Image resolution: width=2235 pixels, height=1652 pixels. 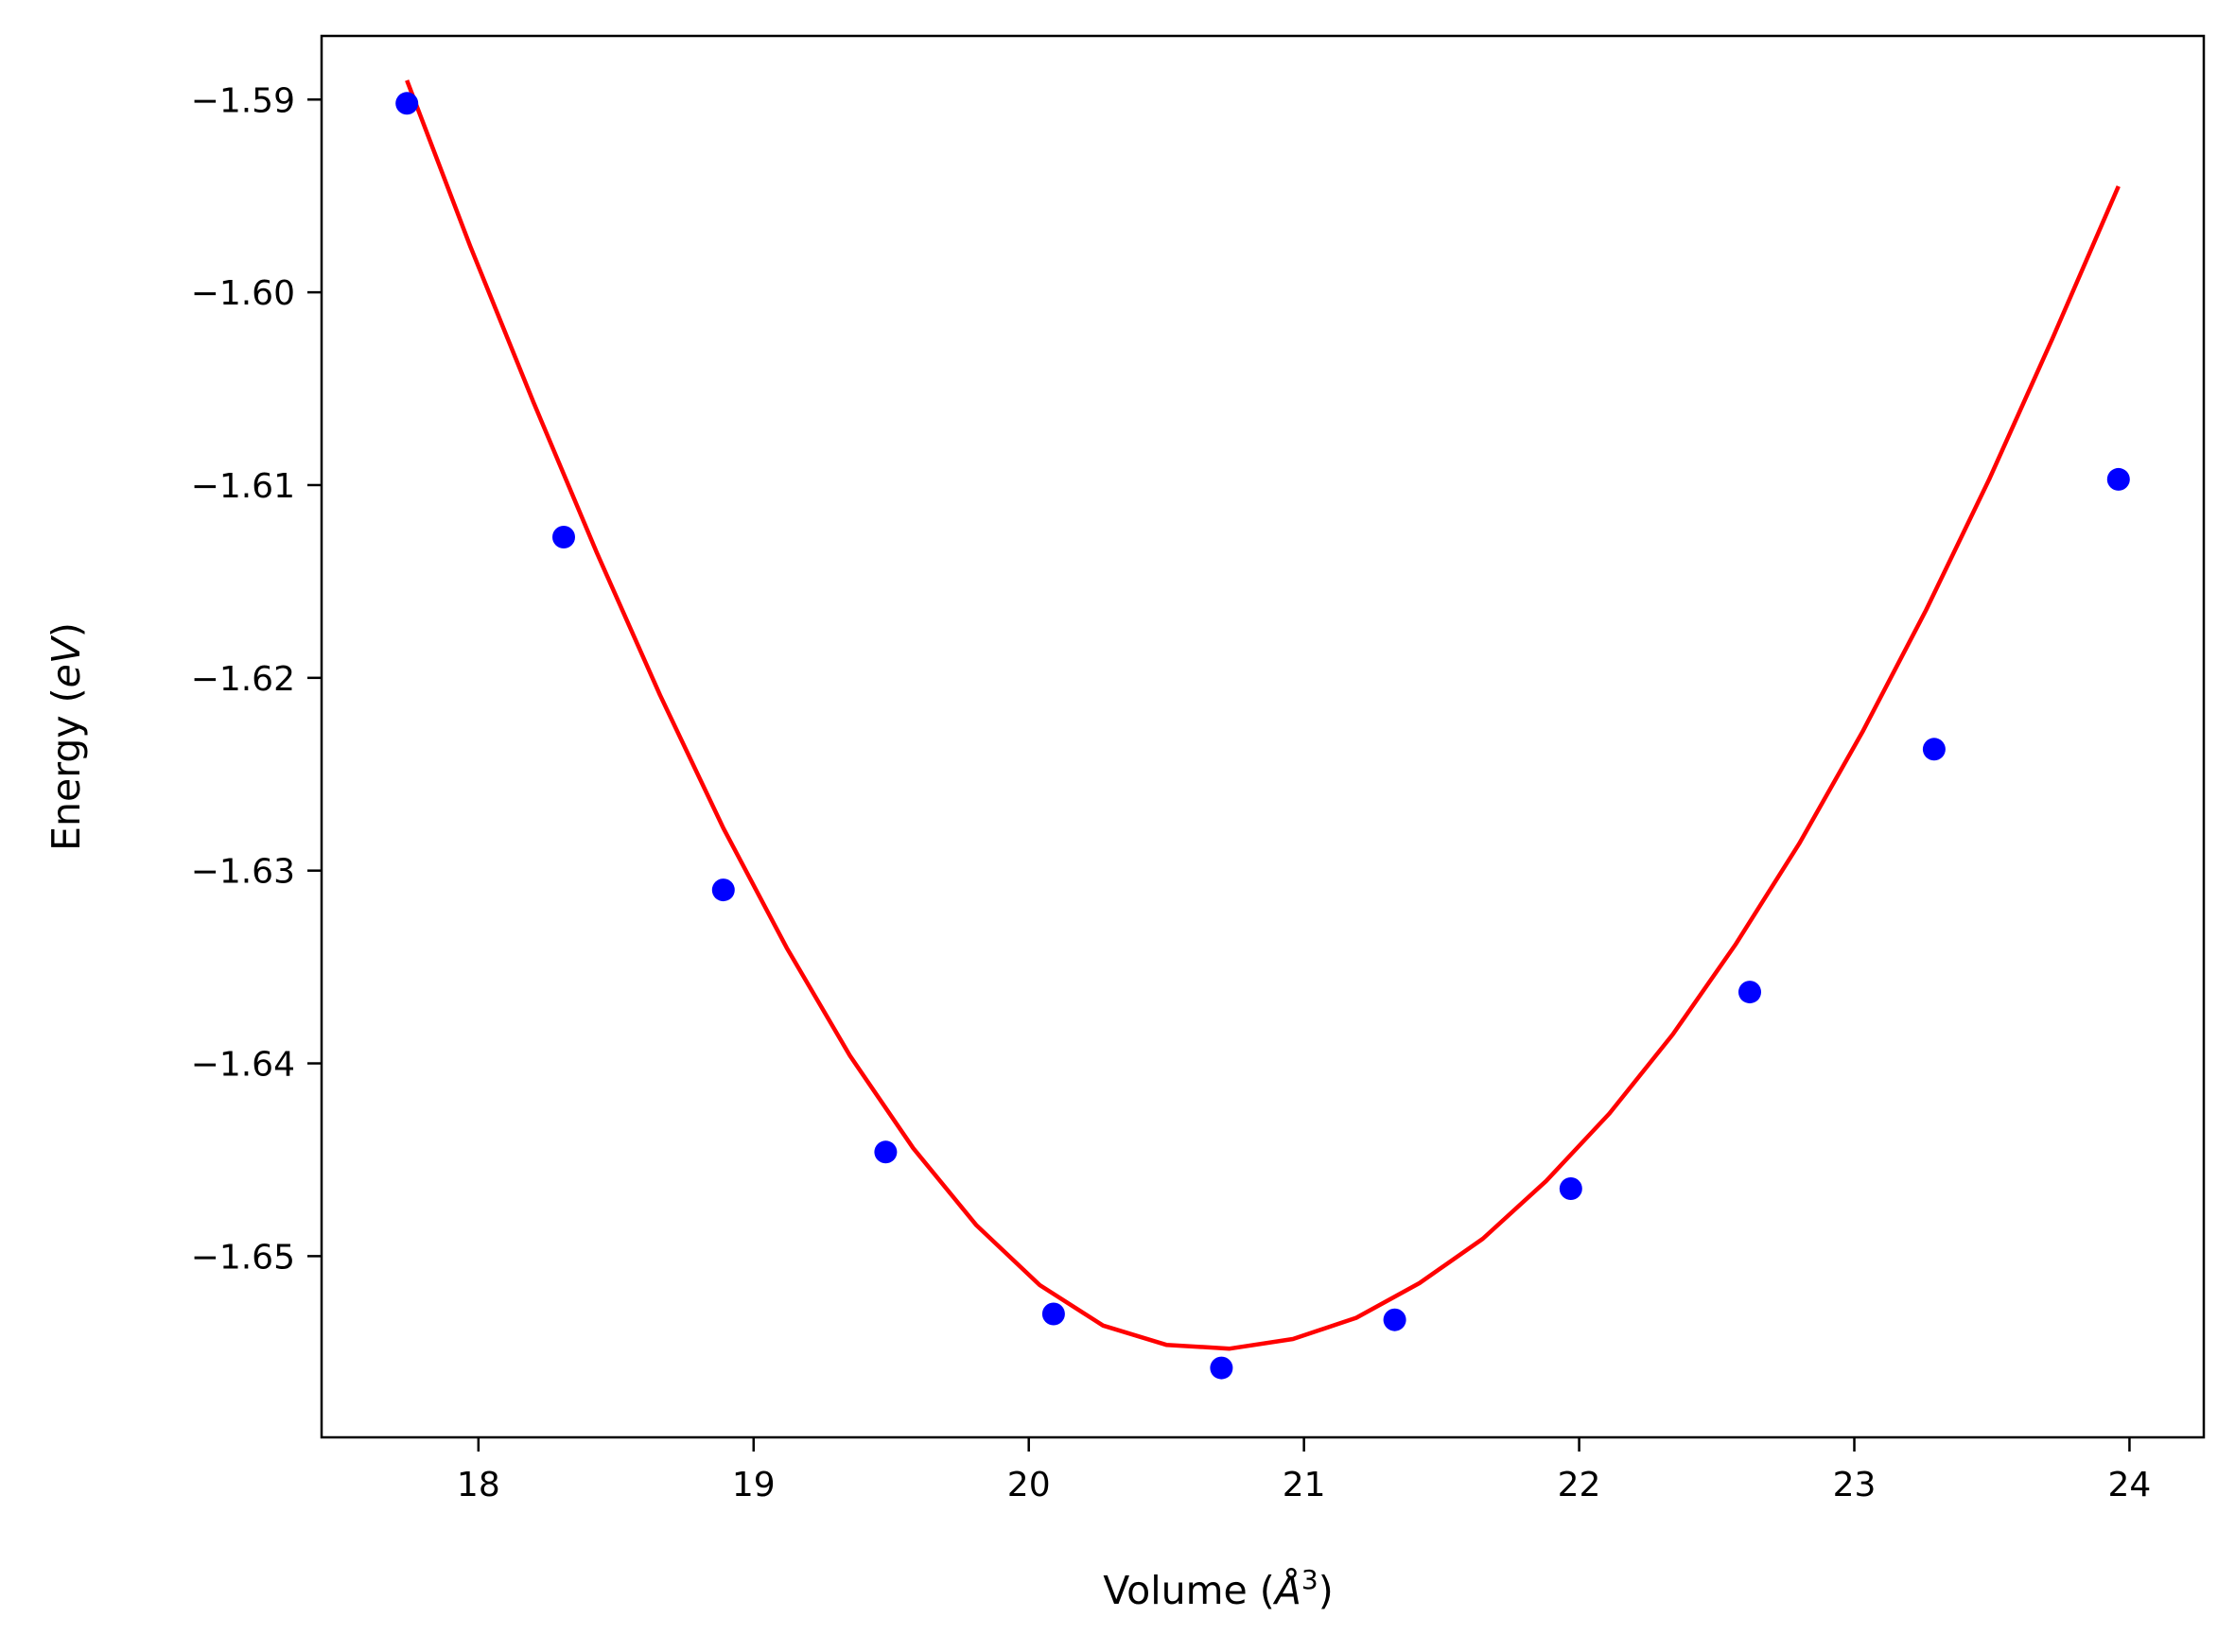 I want to click on x-axis-ticks: 18 19 20 21 22 23 24, so click(x=1304, y=1471).